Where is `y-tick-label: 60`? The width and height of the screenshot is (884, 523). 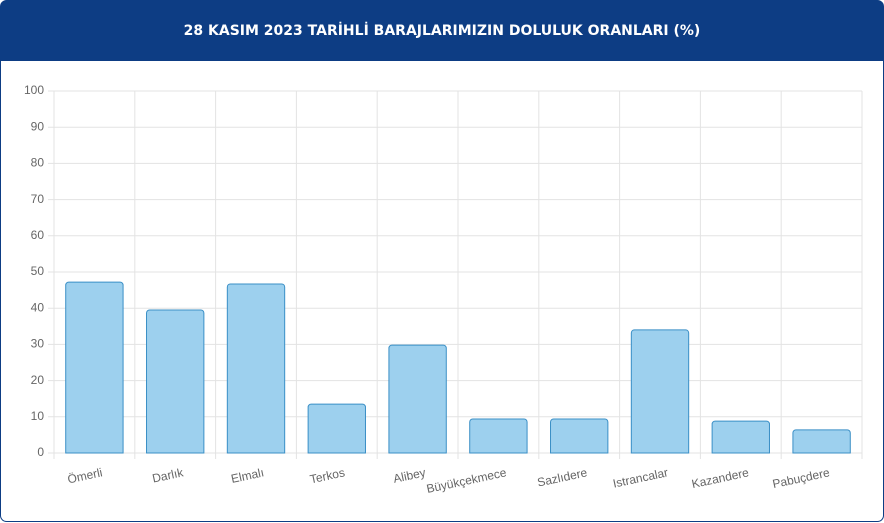 y-tick-label: 60 is located at coordinates (38, 235).